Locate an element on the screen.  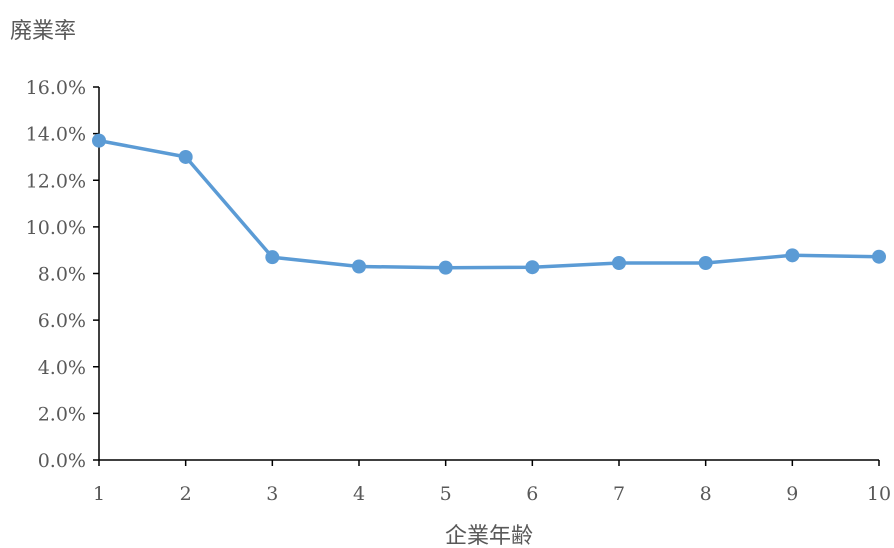
y-tick-label: 6.0% is located at coordinates (62, 321).